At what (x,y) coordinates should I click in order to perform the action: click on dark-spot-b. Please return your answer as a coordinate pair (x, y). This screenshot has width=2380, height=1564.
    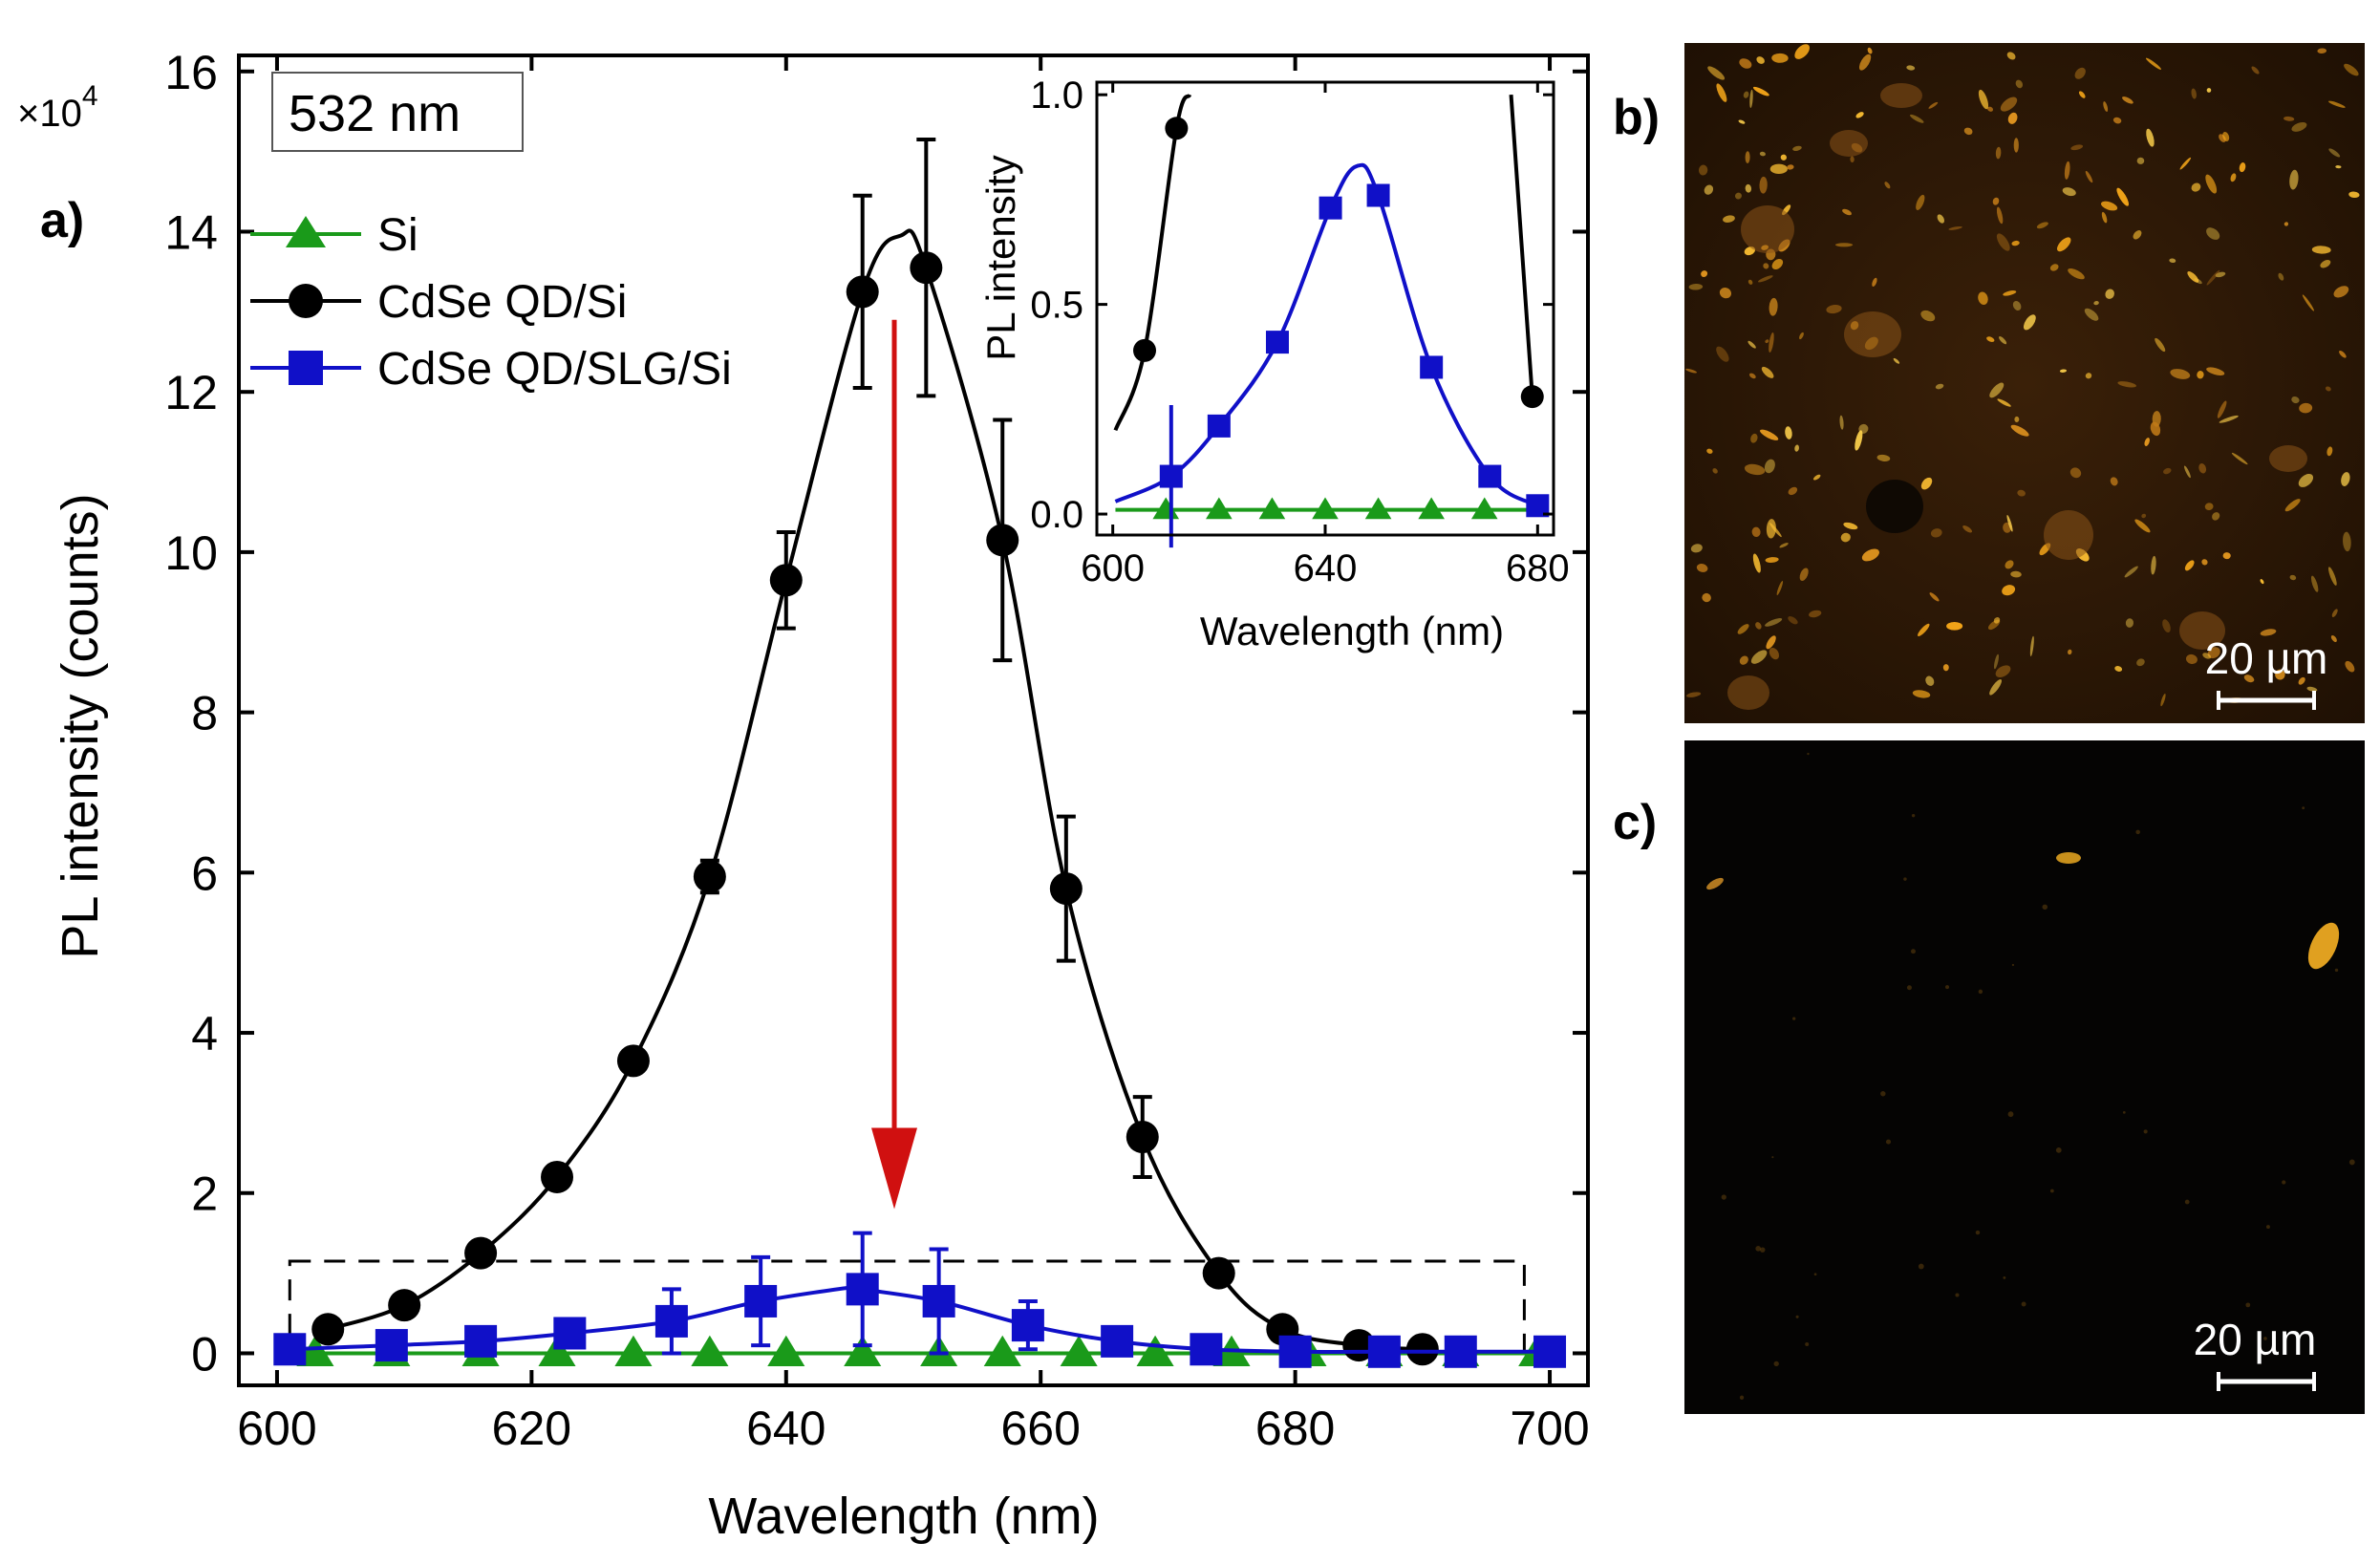
    Looking at the image, I should click on (1894, 507).